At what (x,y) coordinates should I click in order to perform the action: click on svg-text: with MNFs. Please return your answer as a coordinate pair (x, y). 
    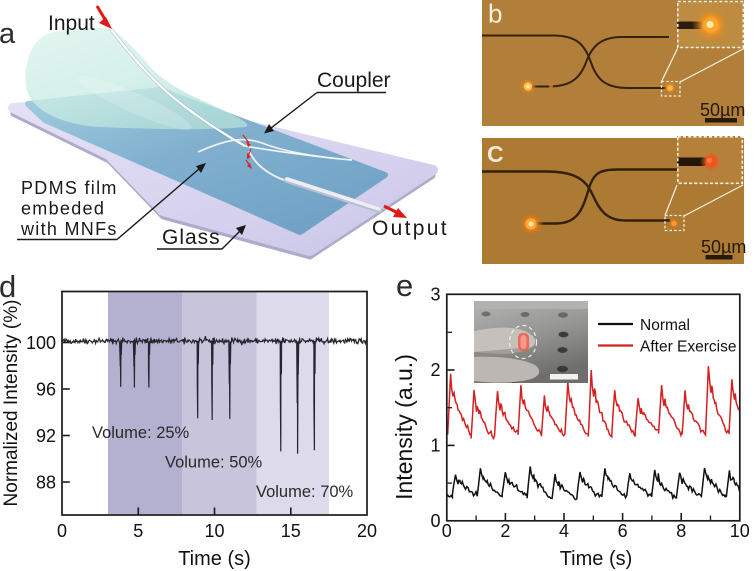
    Looking at the image, I should click on (69, 229).